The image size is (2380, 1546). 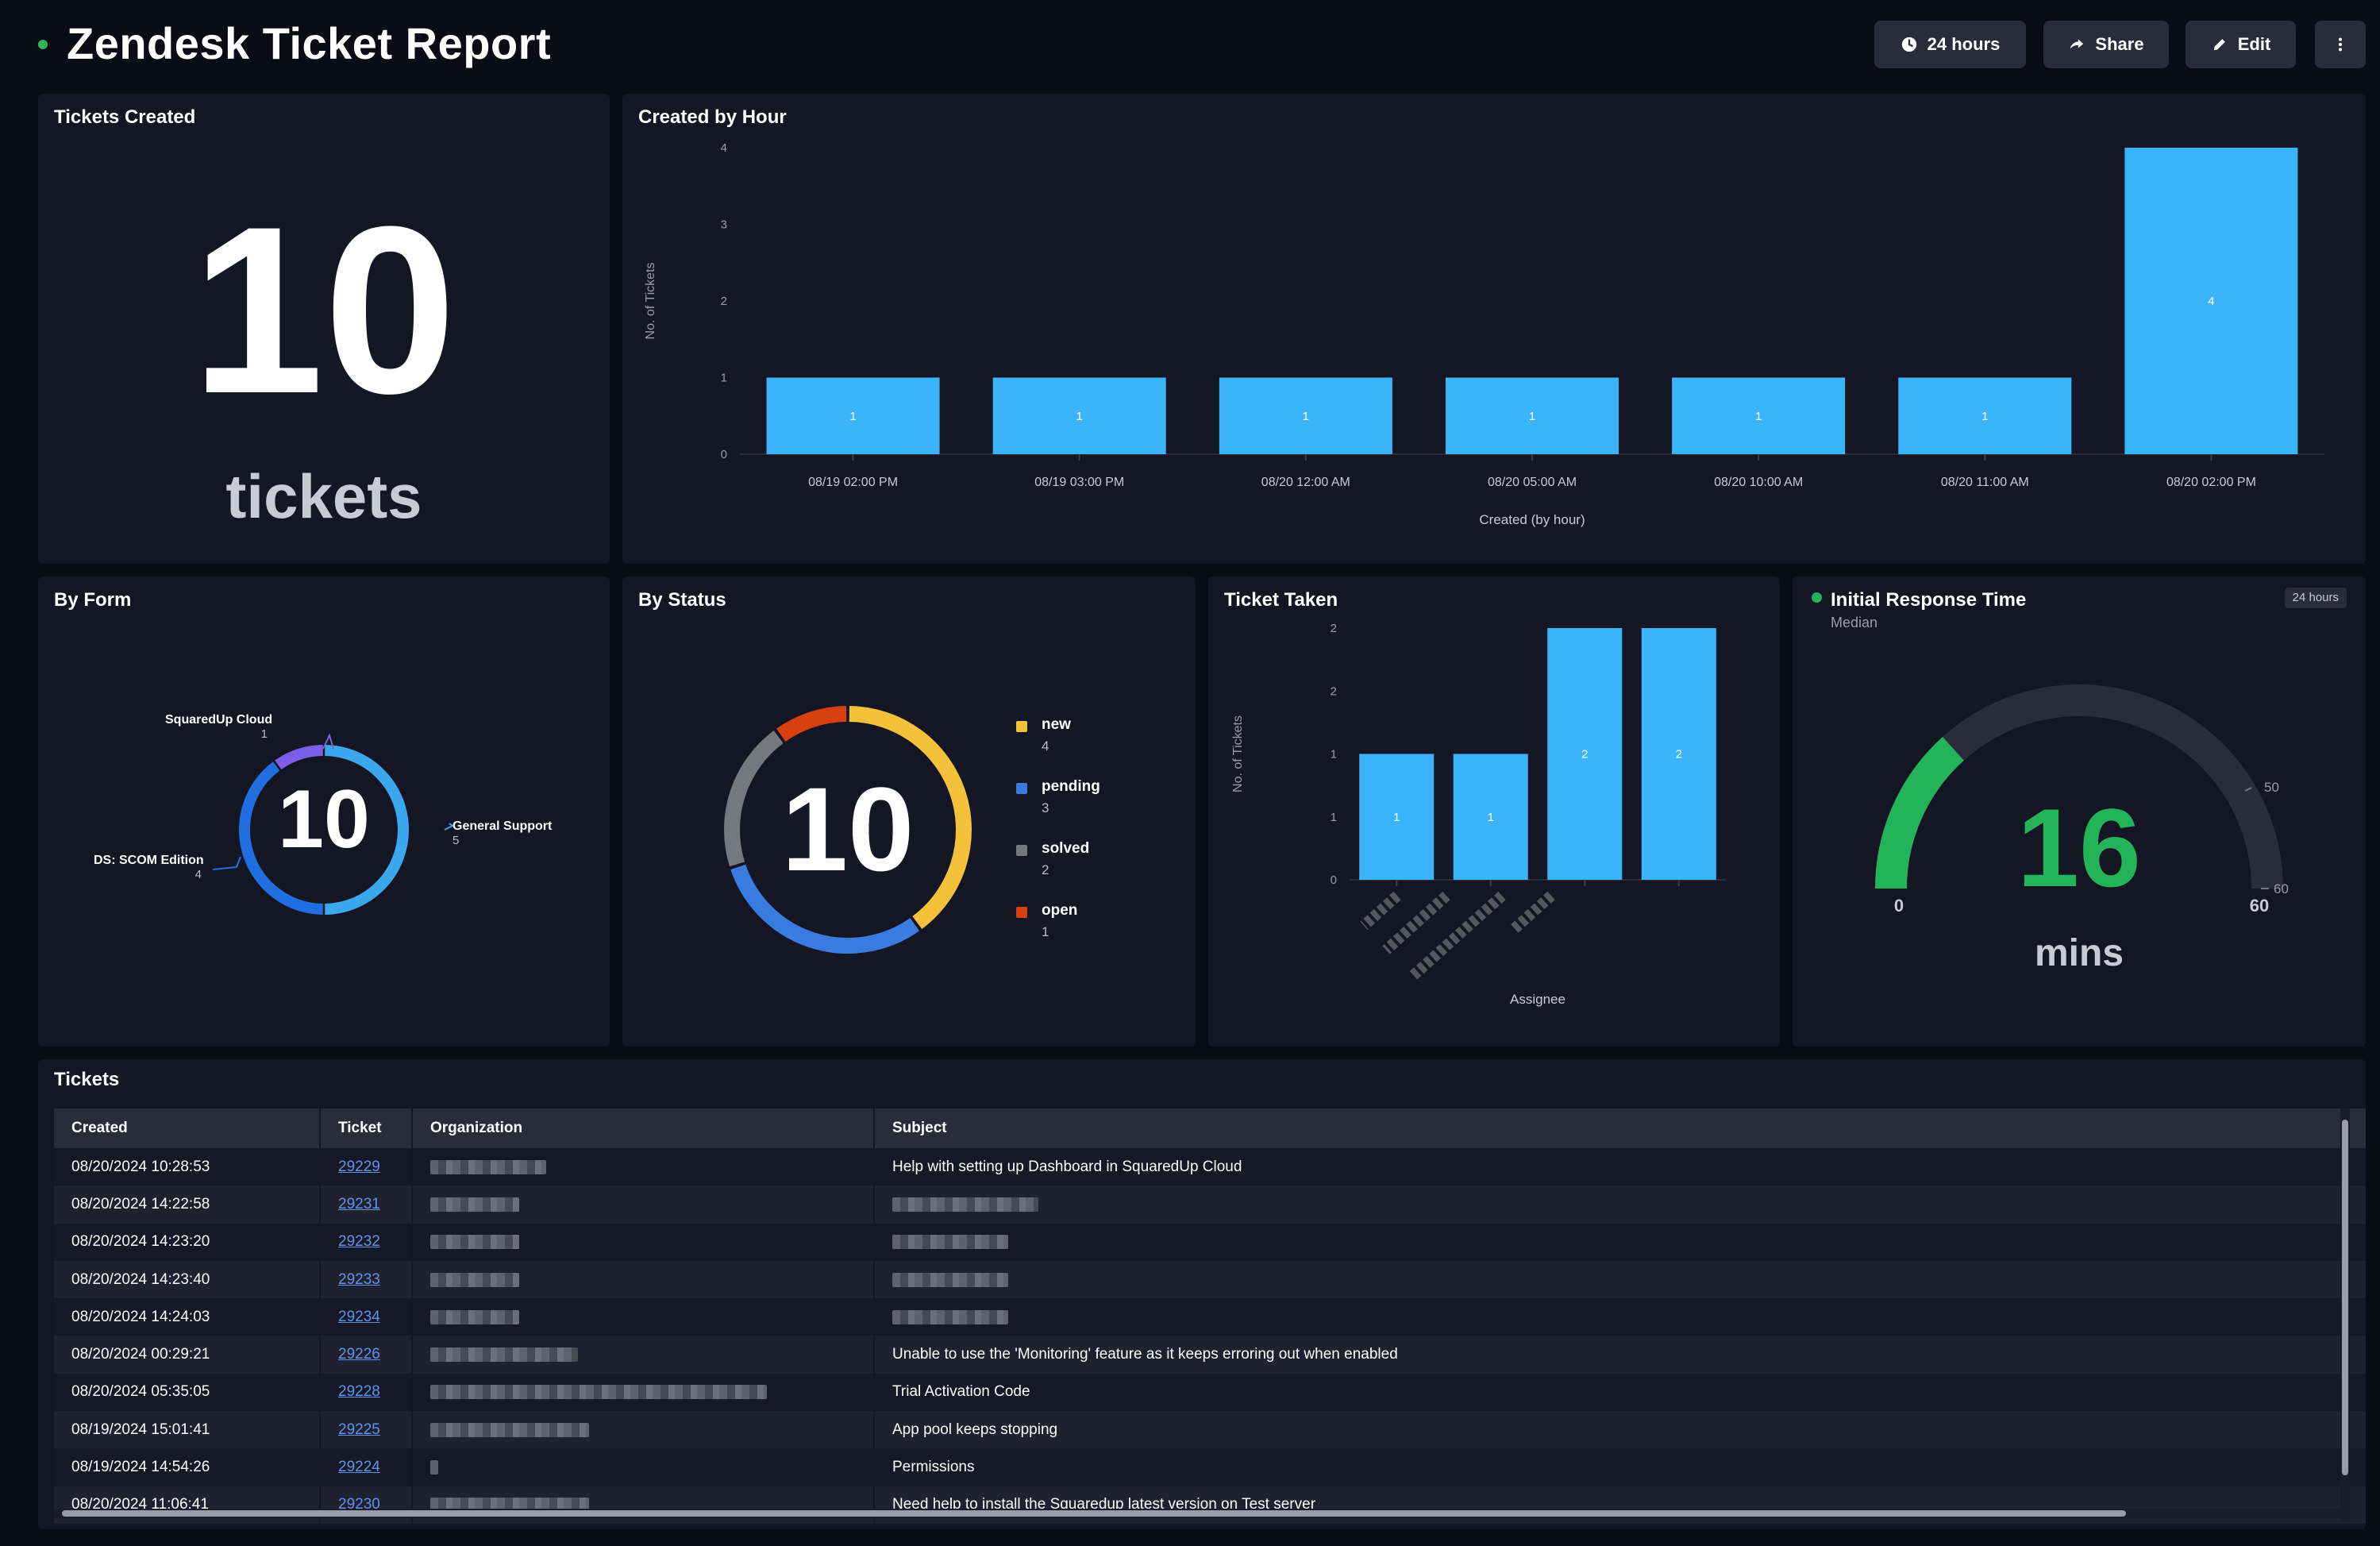 I want to click on ticket-taken-chart: 0 1 1 2 2 1 1 2 2 Assignee No. of Tickets, so click(x=1478, y=814).